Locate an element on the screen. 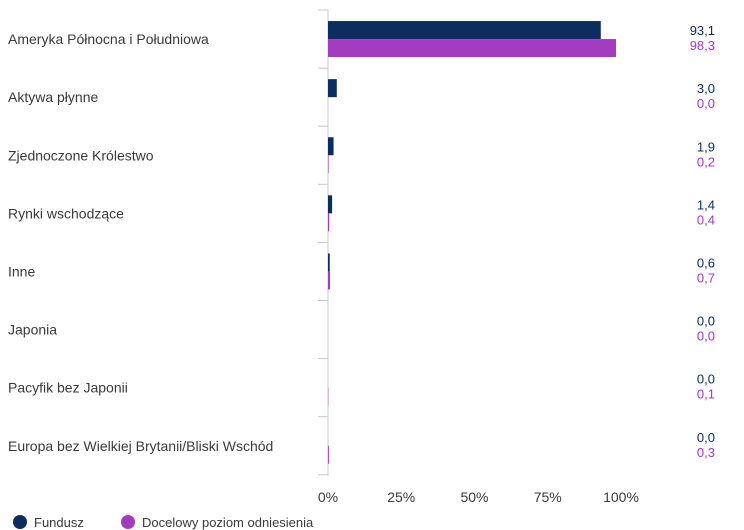 The width and height of the screenshot is (744, 530). axis-layer is located at coordinates (323, 242).